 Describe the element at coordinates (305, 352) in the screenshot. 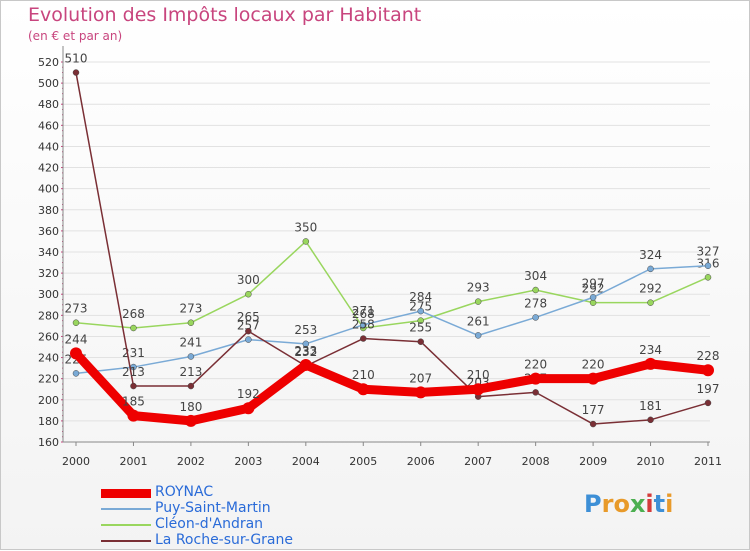

I see `data-label: 232` at that location.